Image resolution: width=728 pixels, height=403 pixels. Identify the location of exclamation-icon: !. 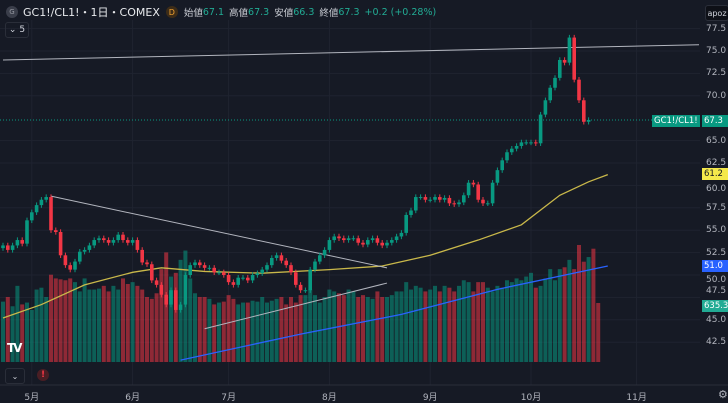
(43, 375).